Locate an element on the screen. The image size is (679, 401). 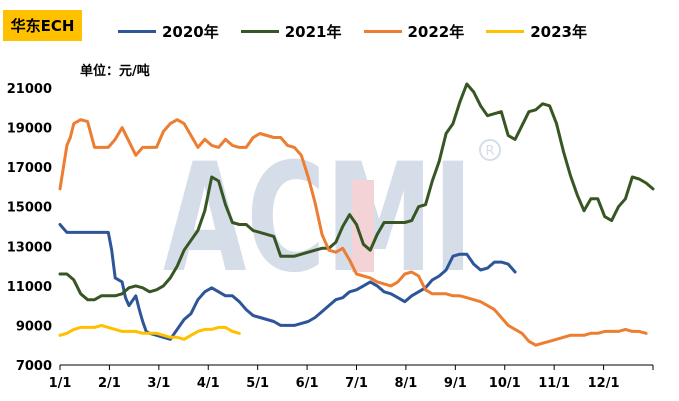
x-tick-label: 7/1 is located at coordinates (356, 383).